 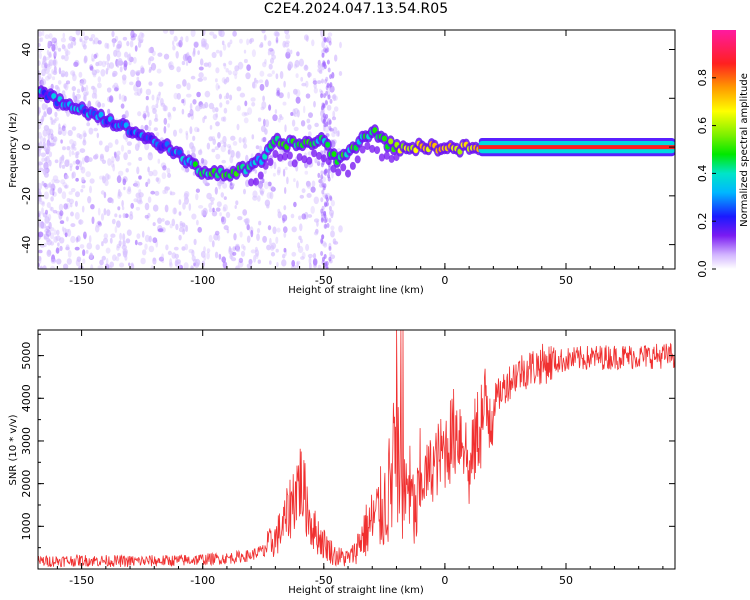 What do you see at coordinates (566, 580) in the screenshot?
I see `snr-x-tick-label: 50` at bounding box center [566, 580].